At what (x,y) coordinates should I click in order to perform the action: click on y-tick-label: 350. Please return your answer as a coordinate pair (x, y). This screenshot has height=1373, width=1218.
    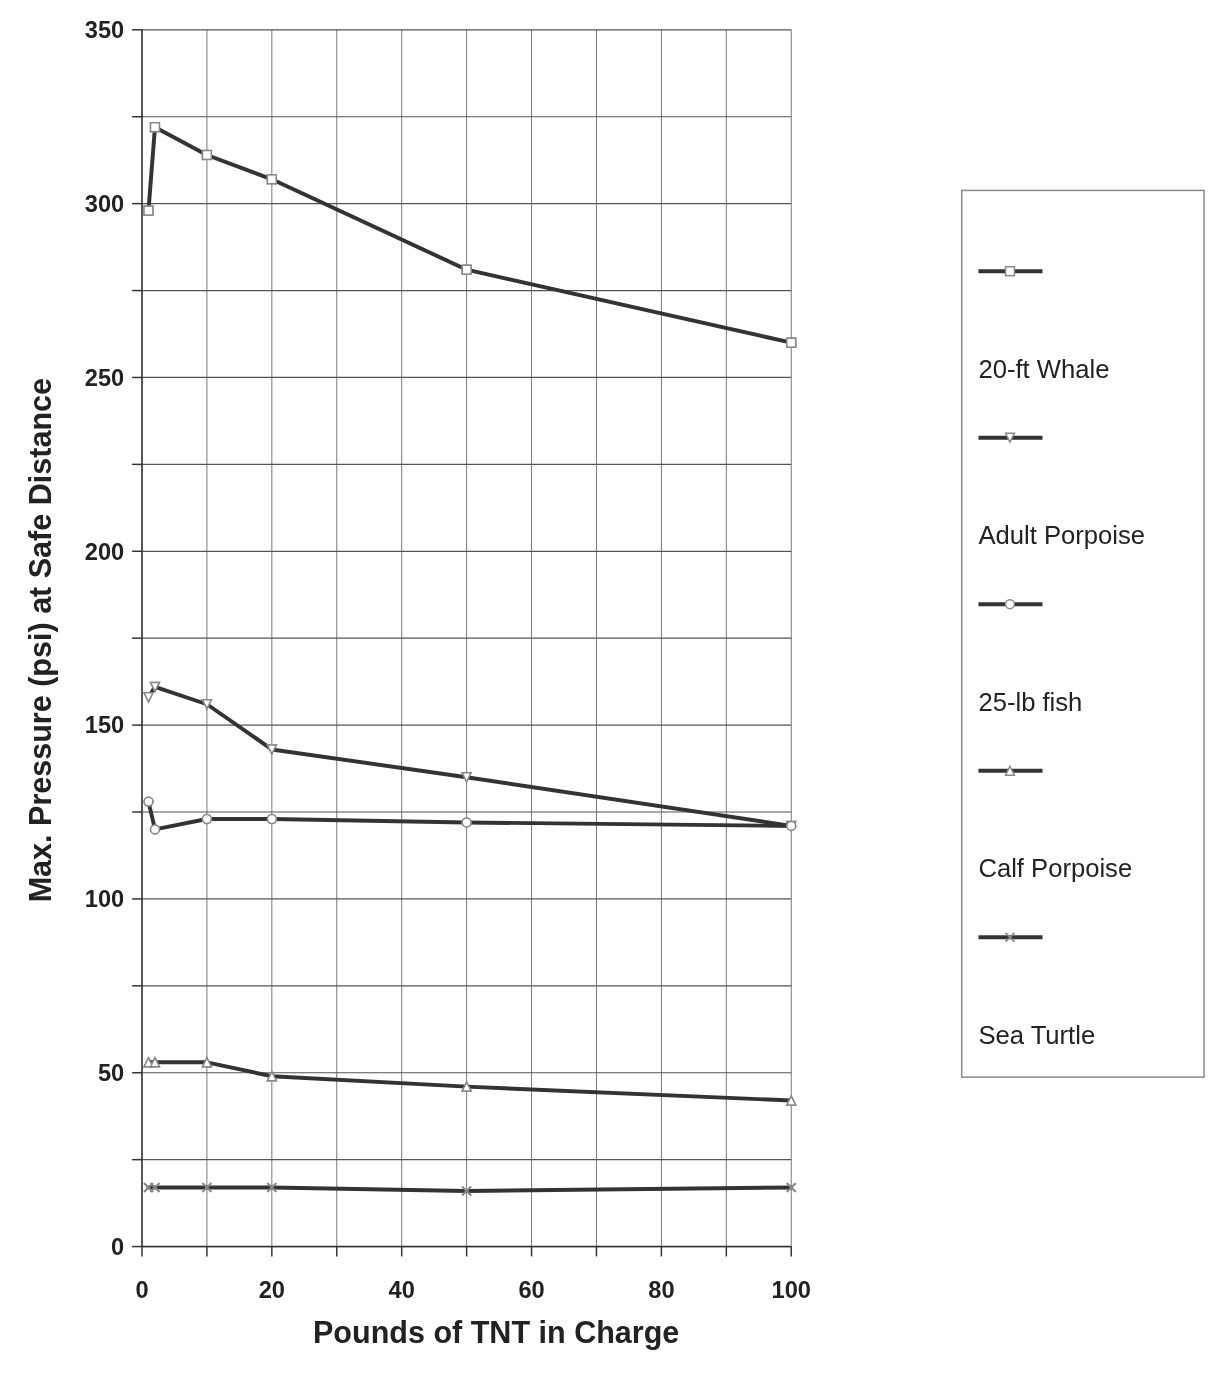
    Looking at the image, I should click on (104, 30).